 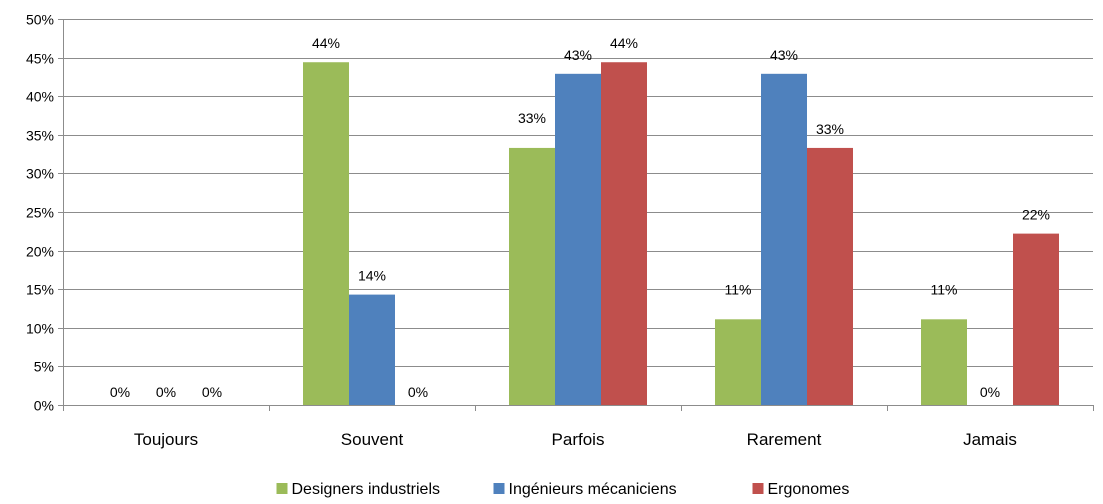 I want to click on y-tick-label: 10%, so click(x=40, y=329).